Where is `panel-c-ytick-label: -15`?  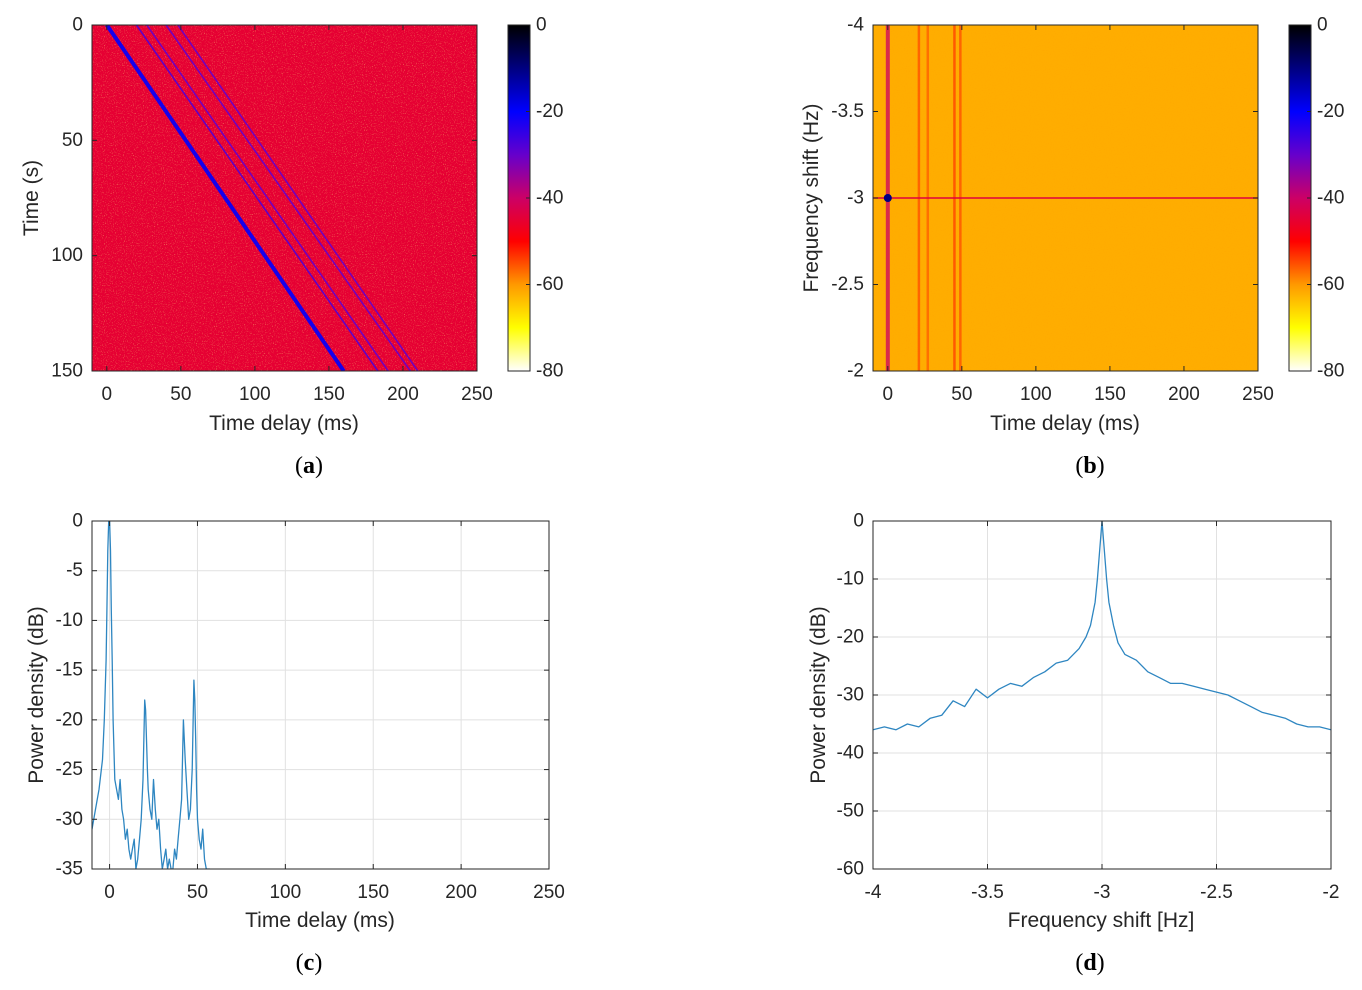
panel-c-ytick-label: -15 is located at coordinates (69, 670).